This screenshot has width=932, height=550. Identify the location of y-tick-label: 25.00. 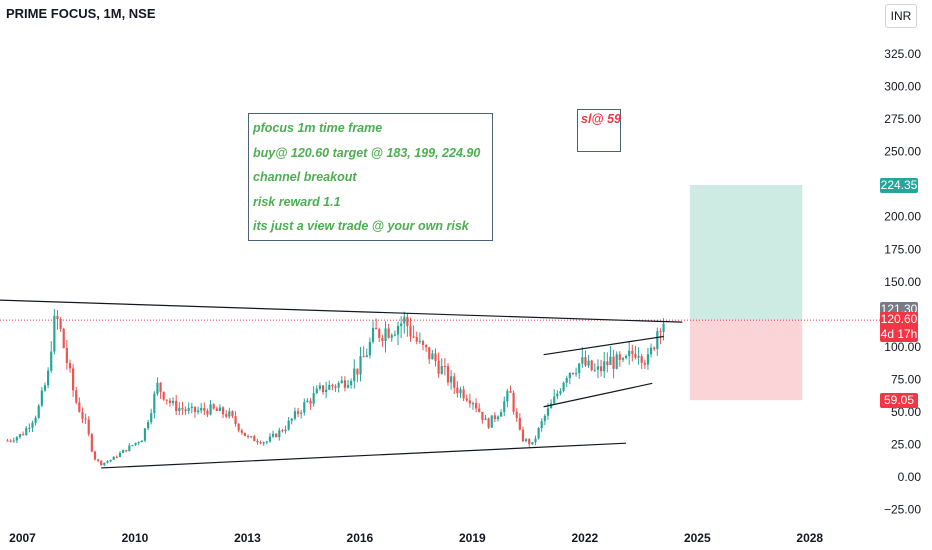
(906, 445).